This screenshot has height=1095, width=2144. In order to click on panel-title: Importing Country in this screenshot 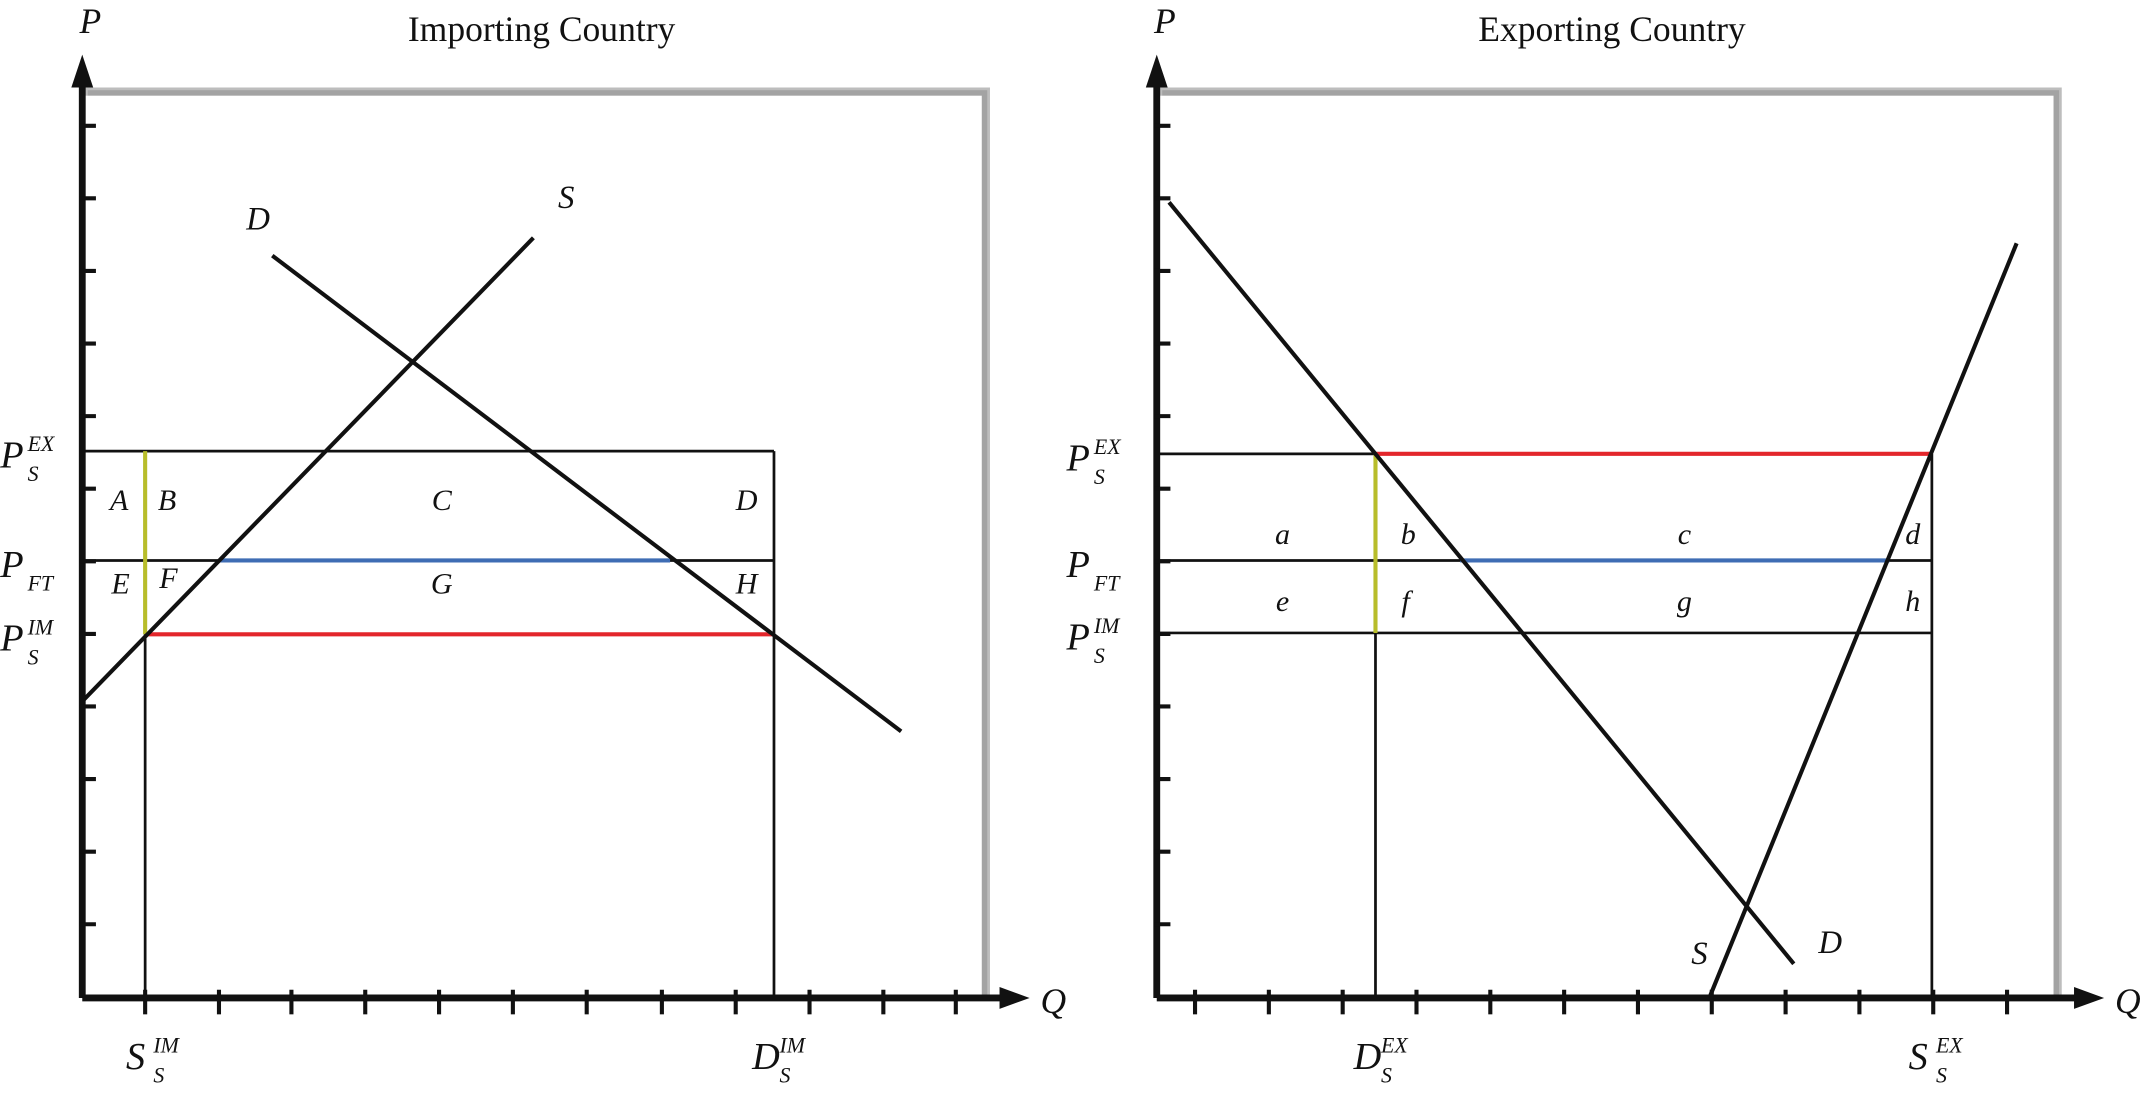, I will do `click(542, 29)`.